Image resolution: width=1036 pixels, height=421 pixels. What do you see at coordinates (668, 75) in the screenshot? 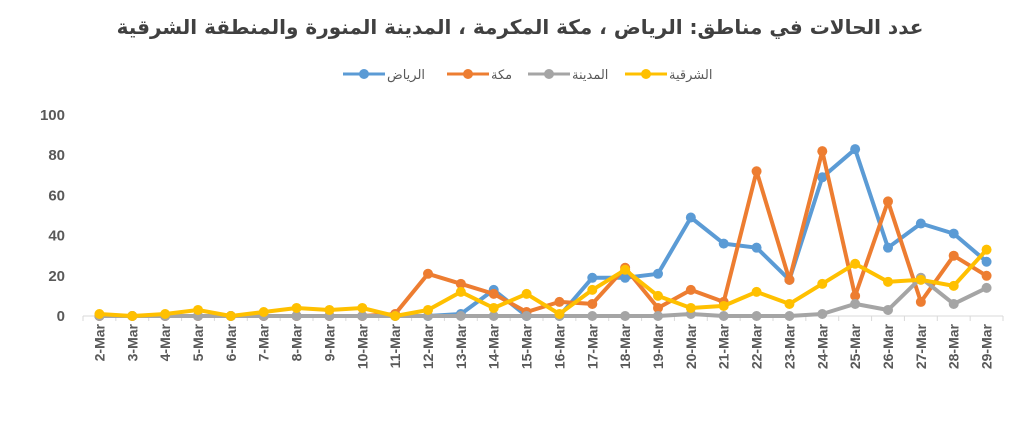
I see `legend-item-eastern: الشرقية` at bounding box center [668, 75].